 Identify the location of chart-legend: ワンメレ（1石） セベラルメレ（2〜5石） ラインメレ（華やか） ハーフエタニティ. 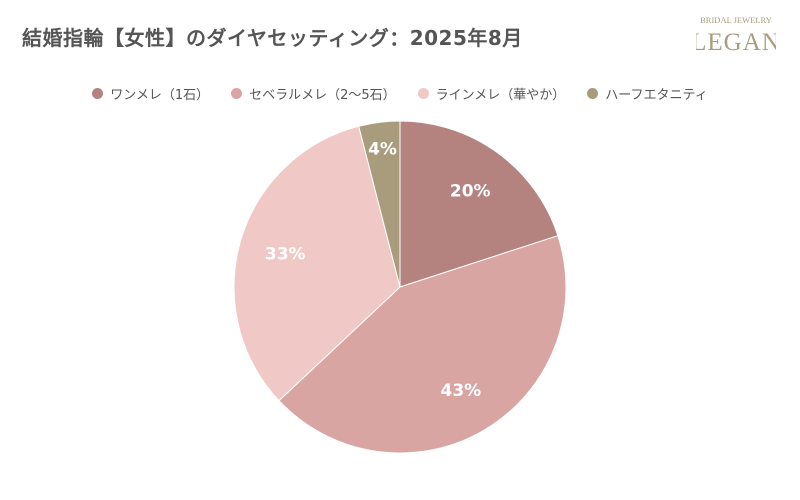
(400, 93).